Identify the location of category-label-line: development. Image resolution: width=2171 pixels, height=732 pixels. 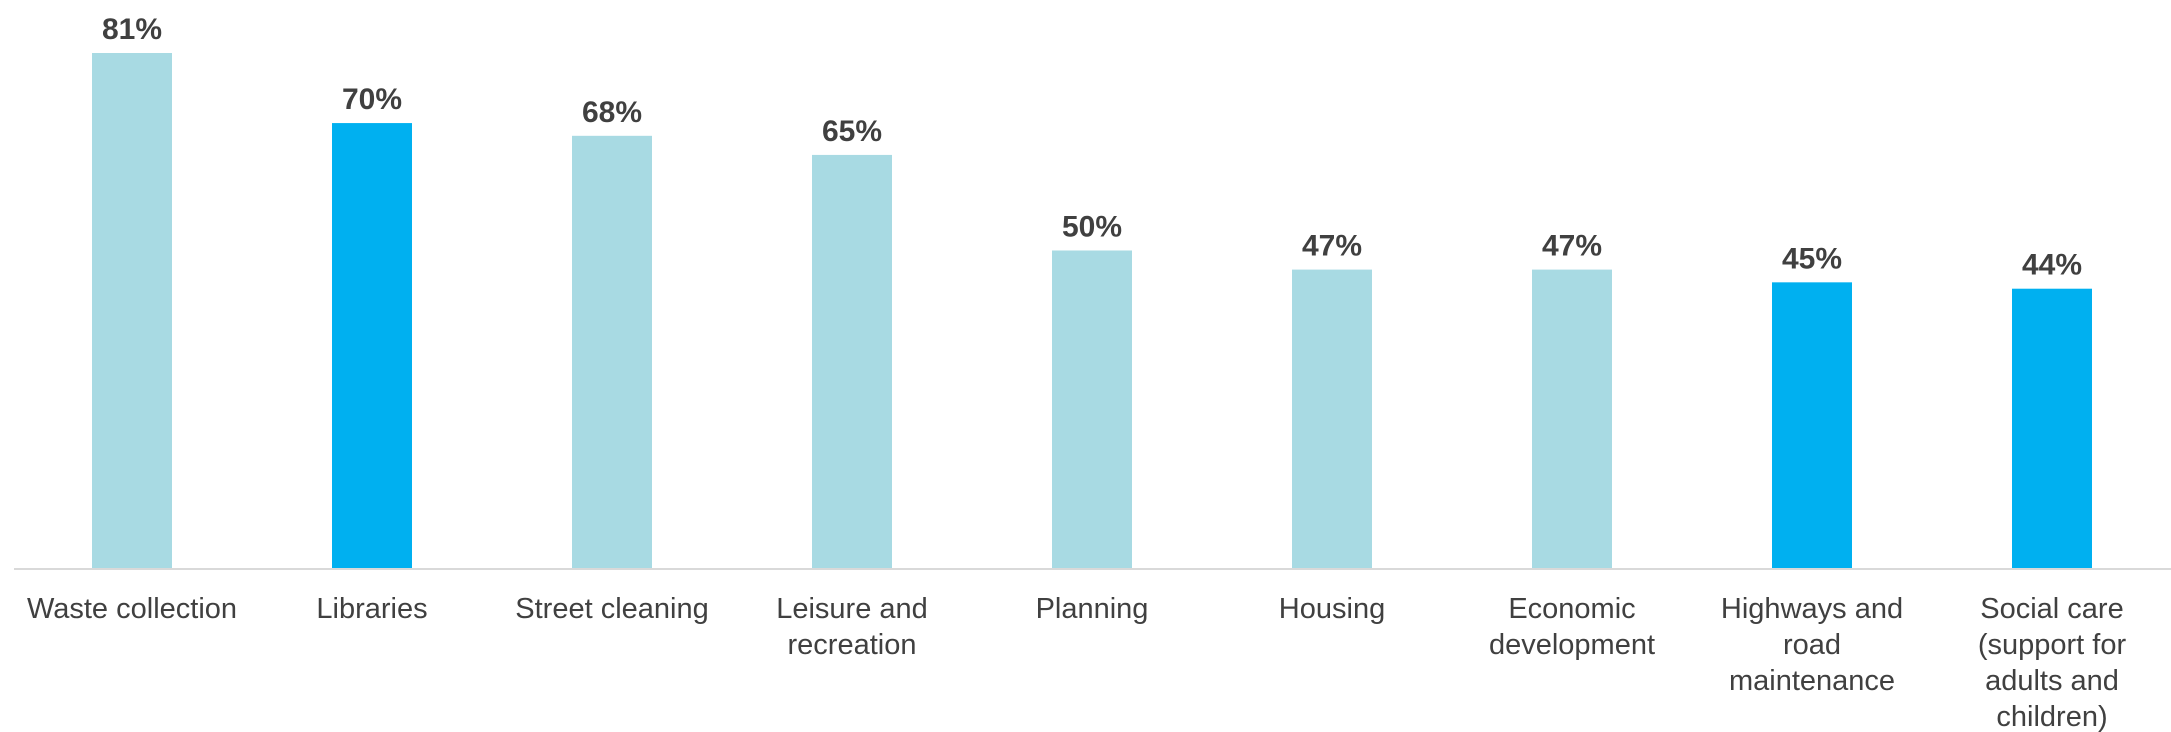
(1572, 645).